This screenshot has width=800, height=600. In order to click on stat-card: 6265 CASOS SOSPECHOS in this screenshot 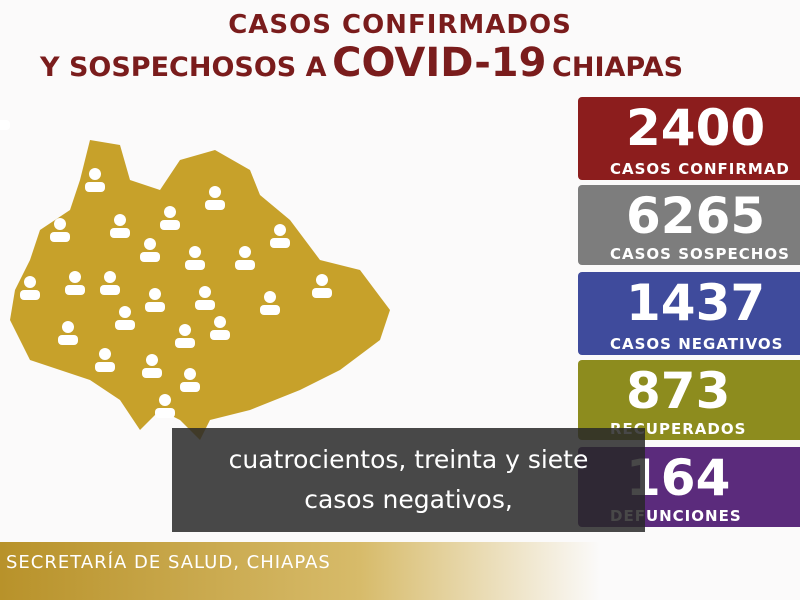, I will do `click(689, 225)`.